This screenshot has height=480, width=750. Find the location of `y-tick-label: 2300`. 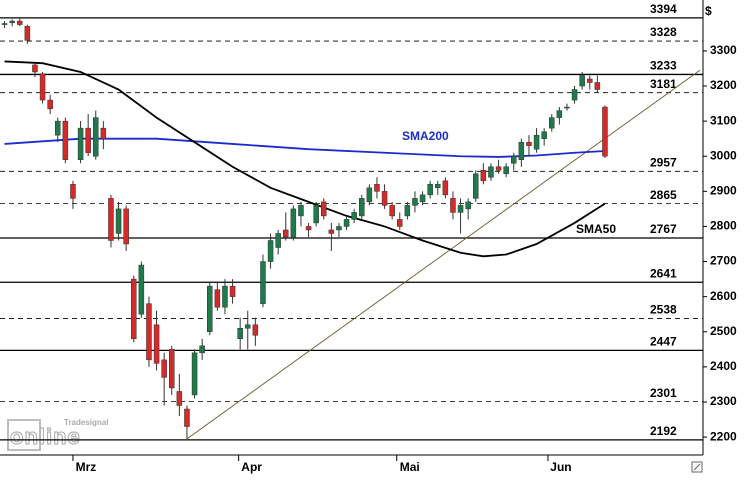

y-tick-label: 2300 is located at coordinates (723, 401).